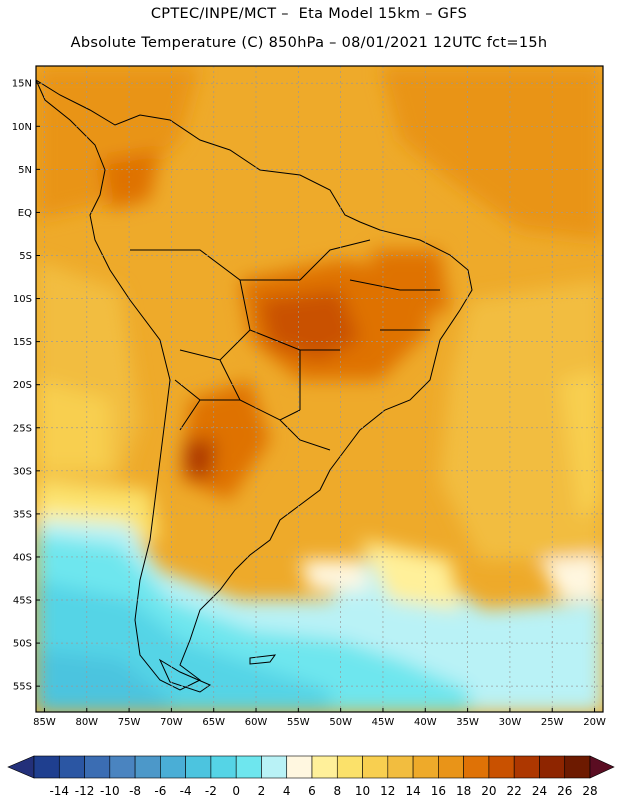  What do you see at coordinates (463, 791) in the screenshot?
I see `colorbar-label: 18` at bounding box center [463, 791].